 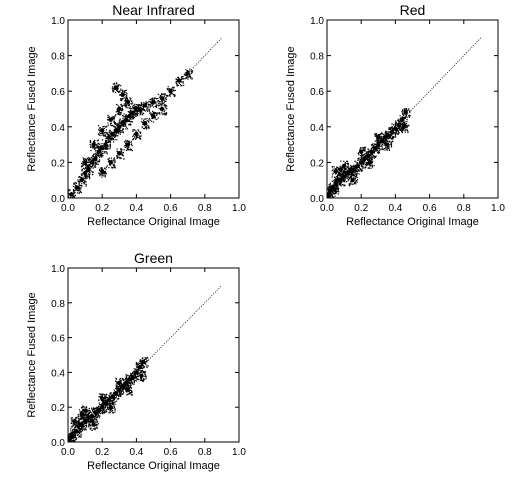 I want to click on y-tick-label: 0.6, so click(x=317, y=92).